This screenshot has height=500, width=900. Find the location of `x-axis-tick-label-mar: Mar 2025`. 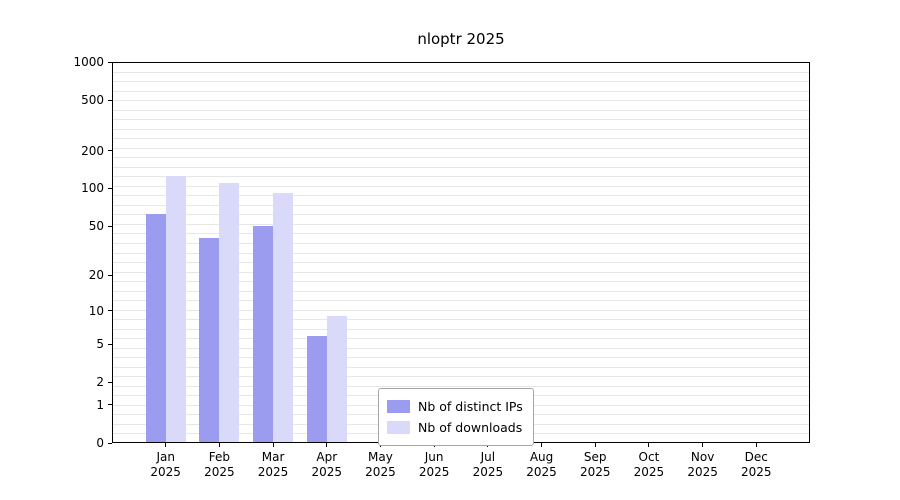

x-axis-tick-label-mar: Mar 2025 is located at coordinates (273, 465).